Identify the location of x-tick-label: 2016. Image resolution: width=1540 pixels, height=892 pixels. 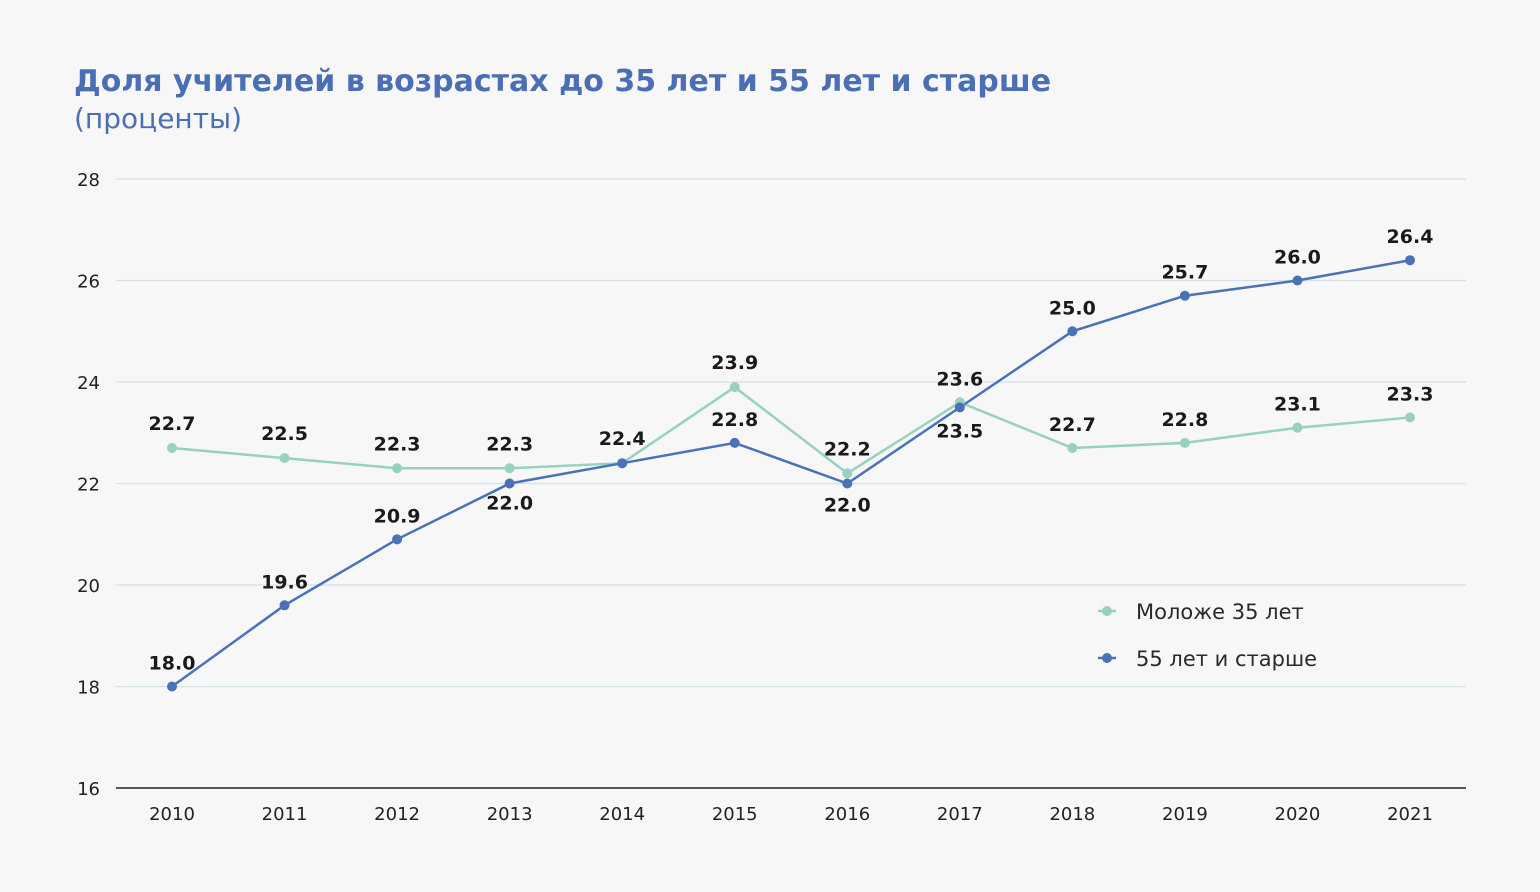
(847, 814).